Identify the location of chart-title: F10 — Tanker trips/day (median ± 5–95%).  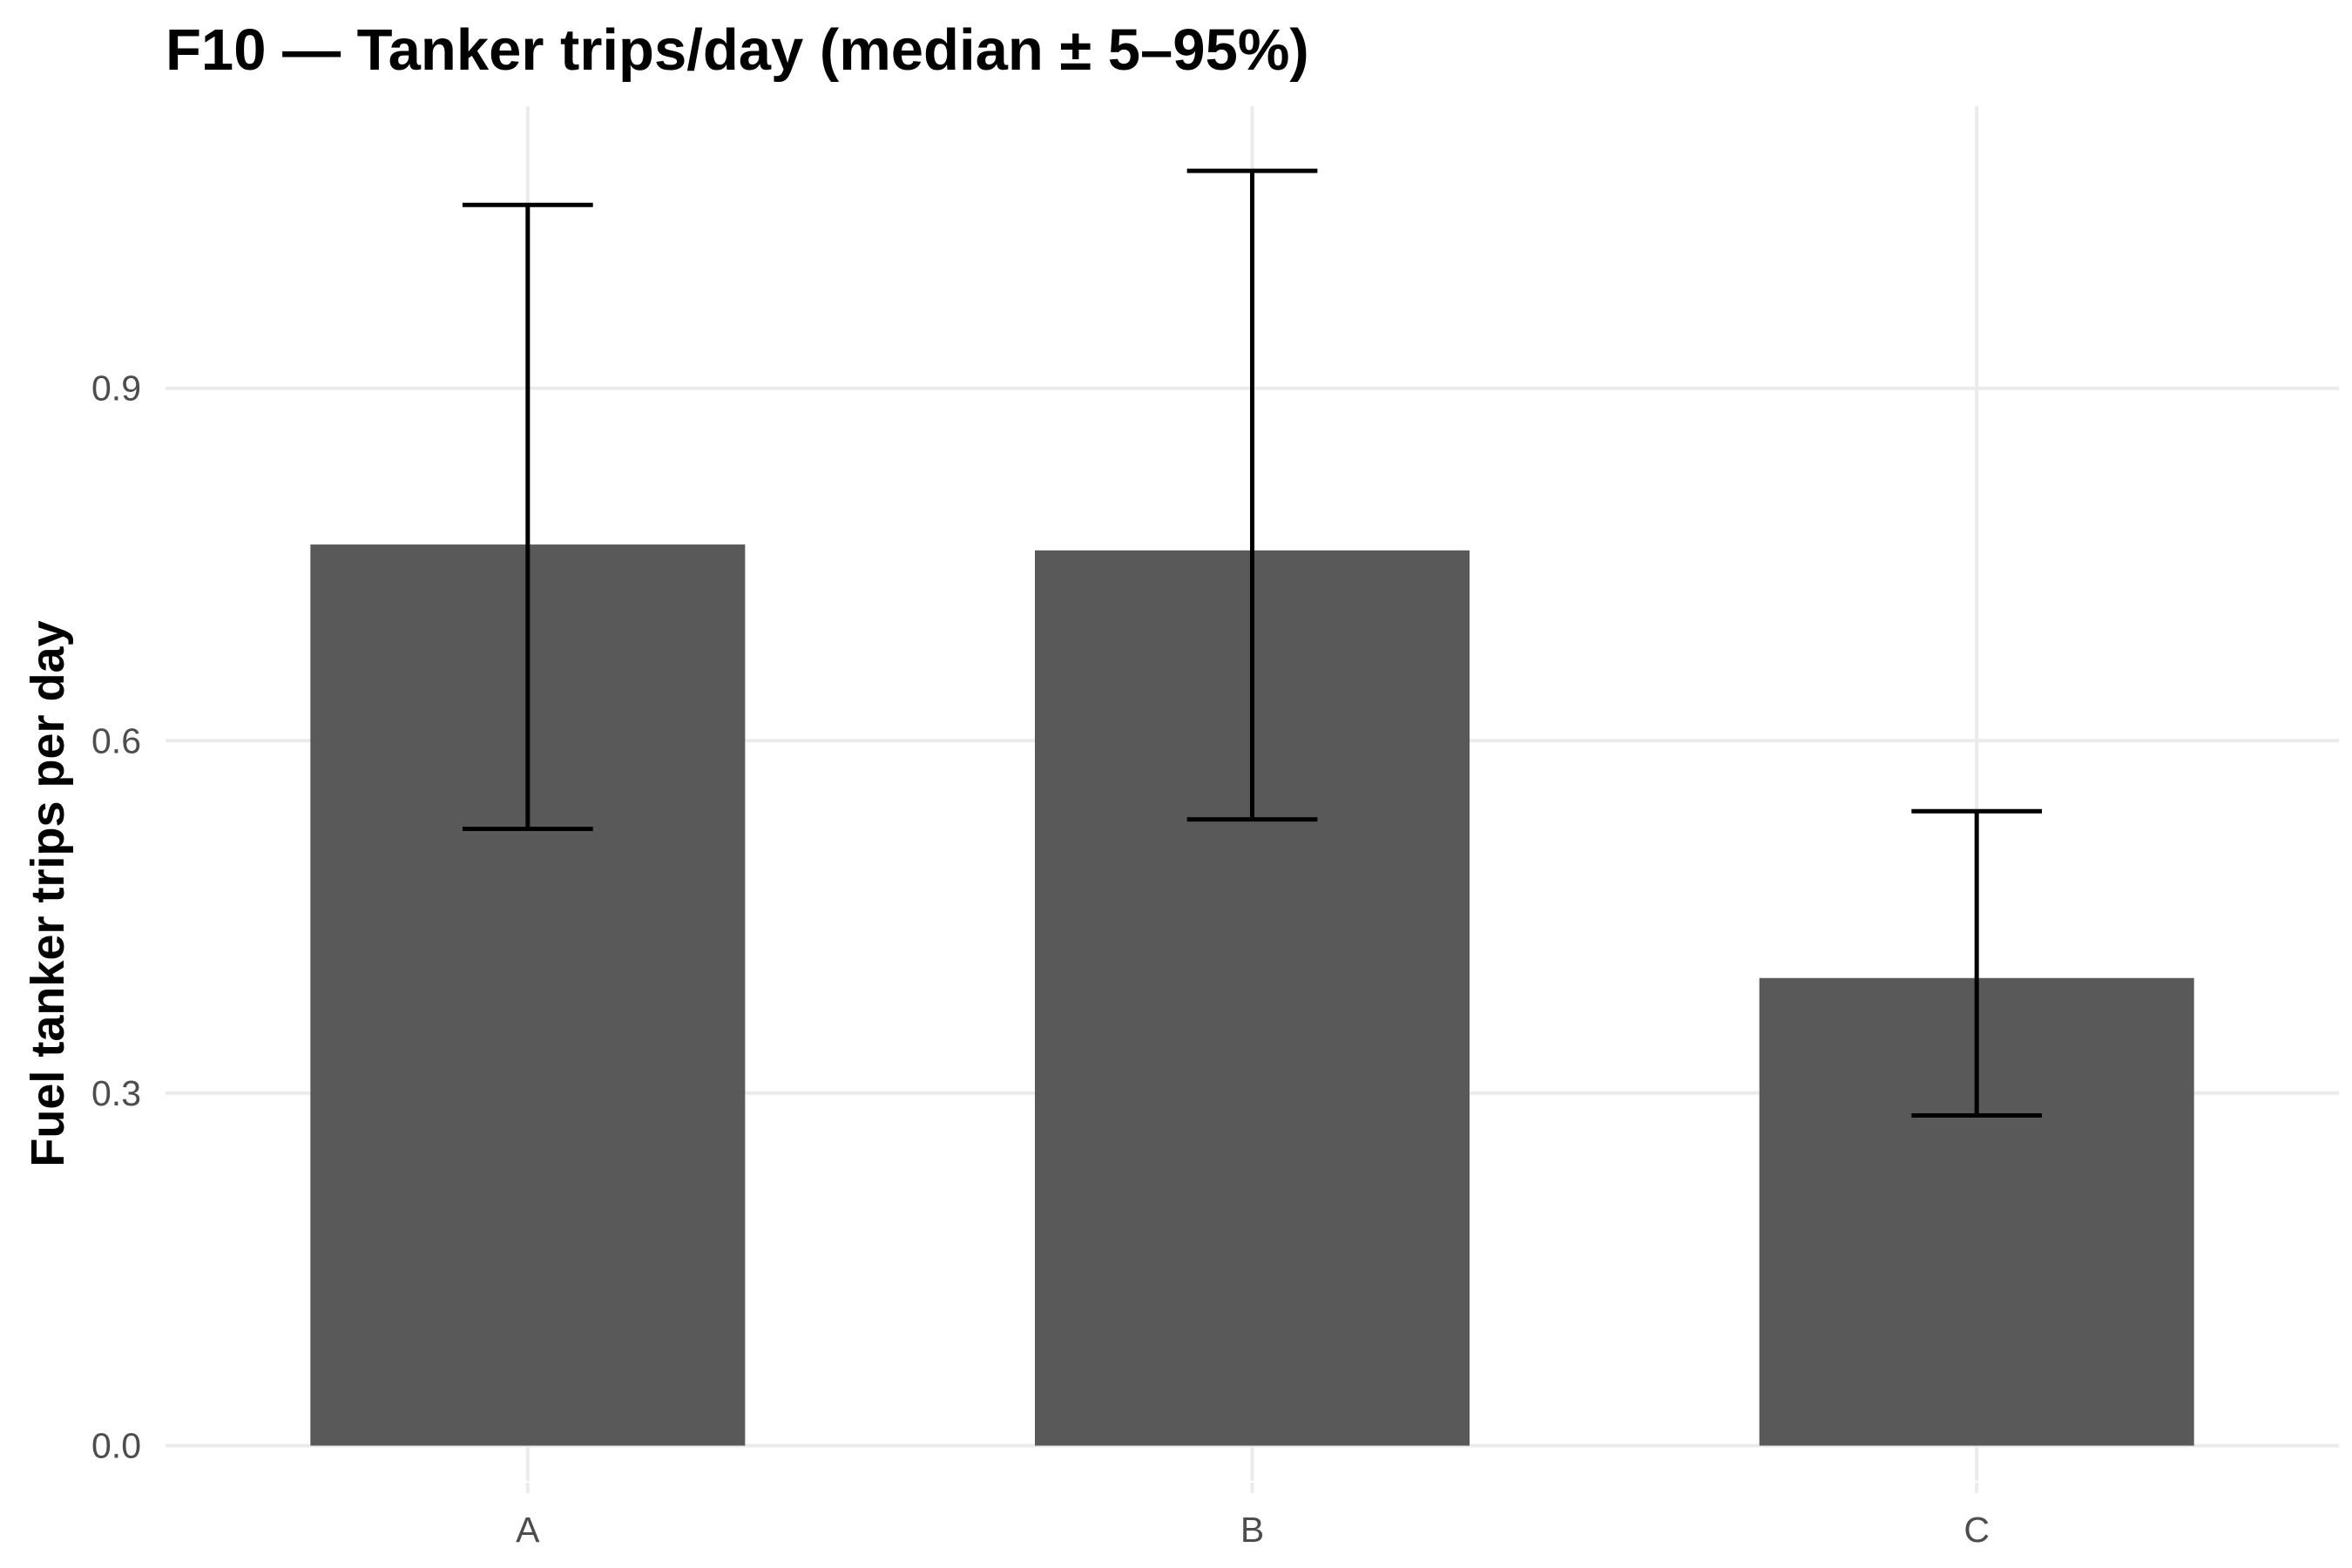
(737, 50).